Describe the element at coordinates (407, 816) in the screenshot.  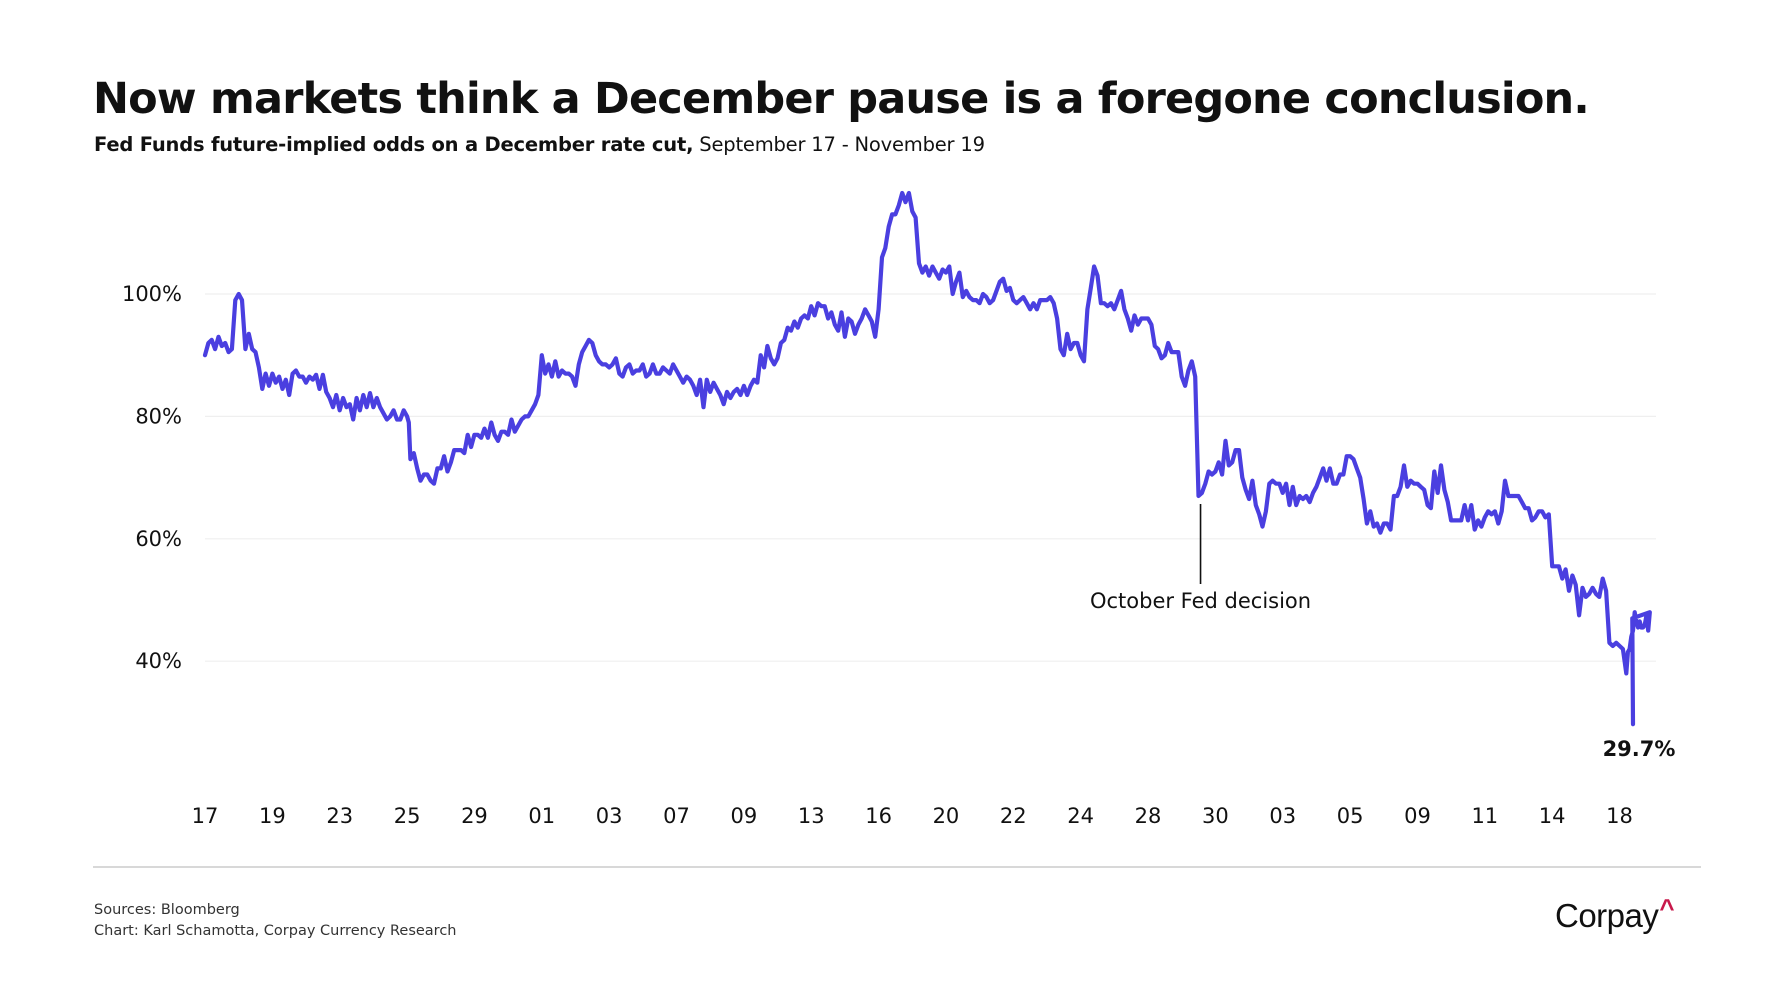
I see `x-tick-label: 25` at that location.